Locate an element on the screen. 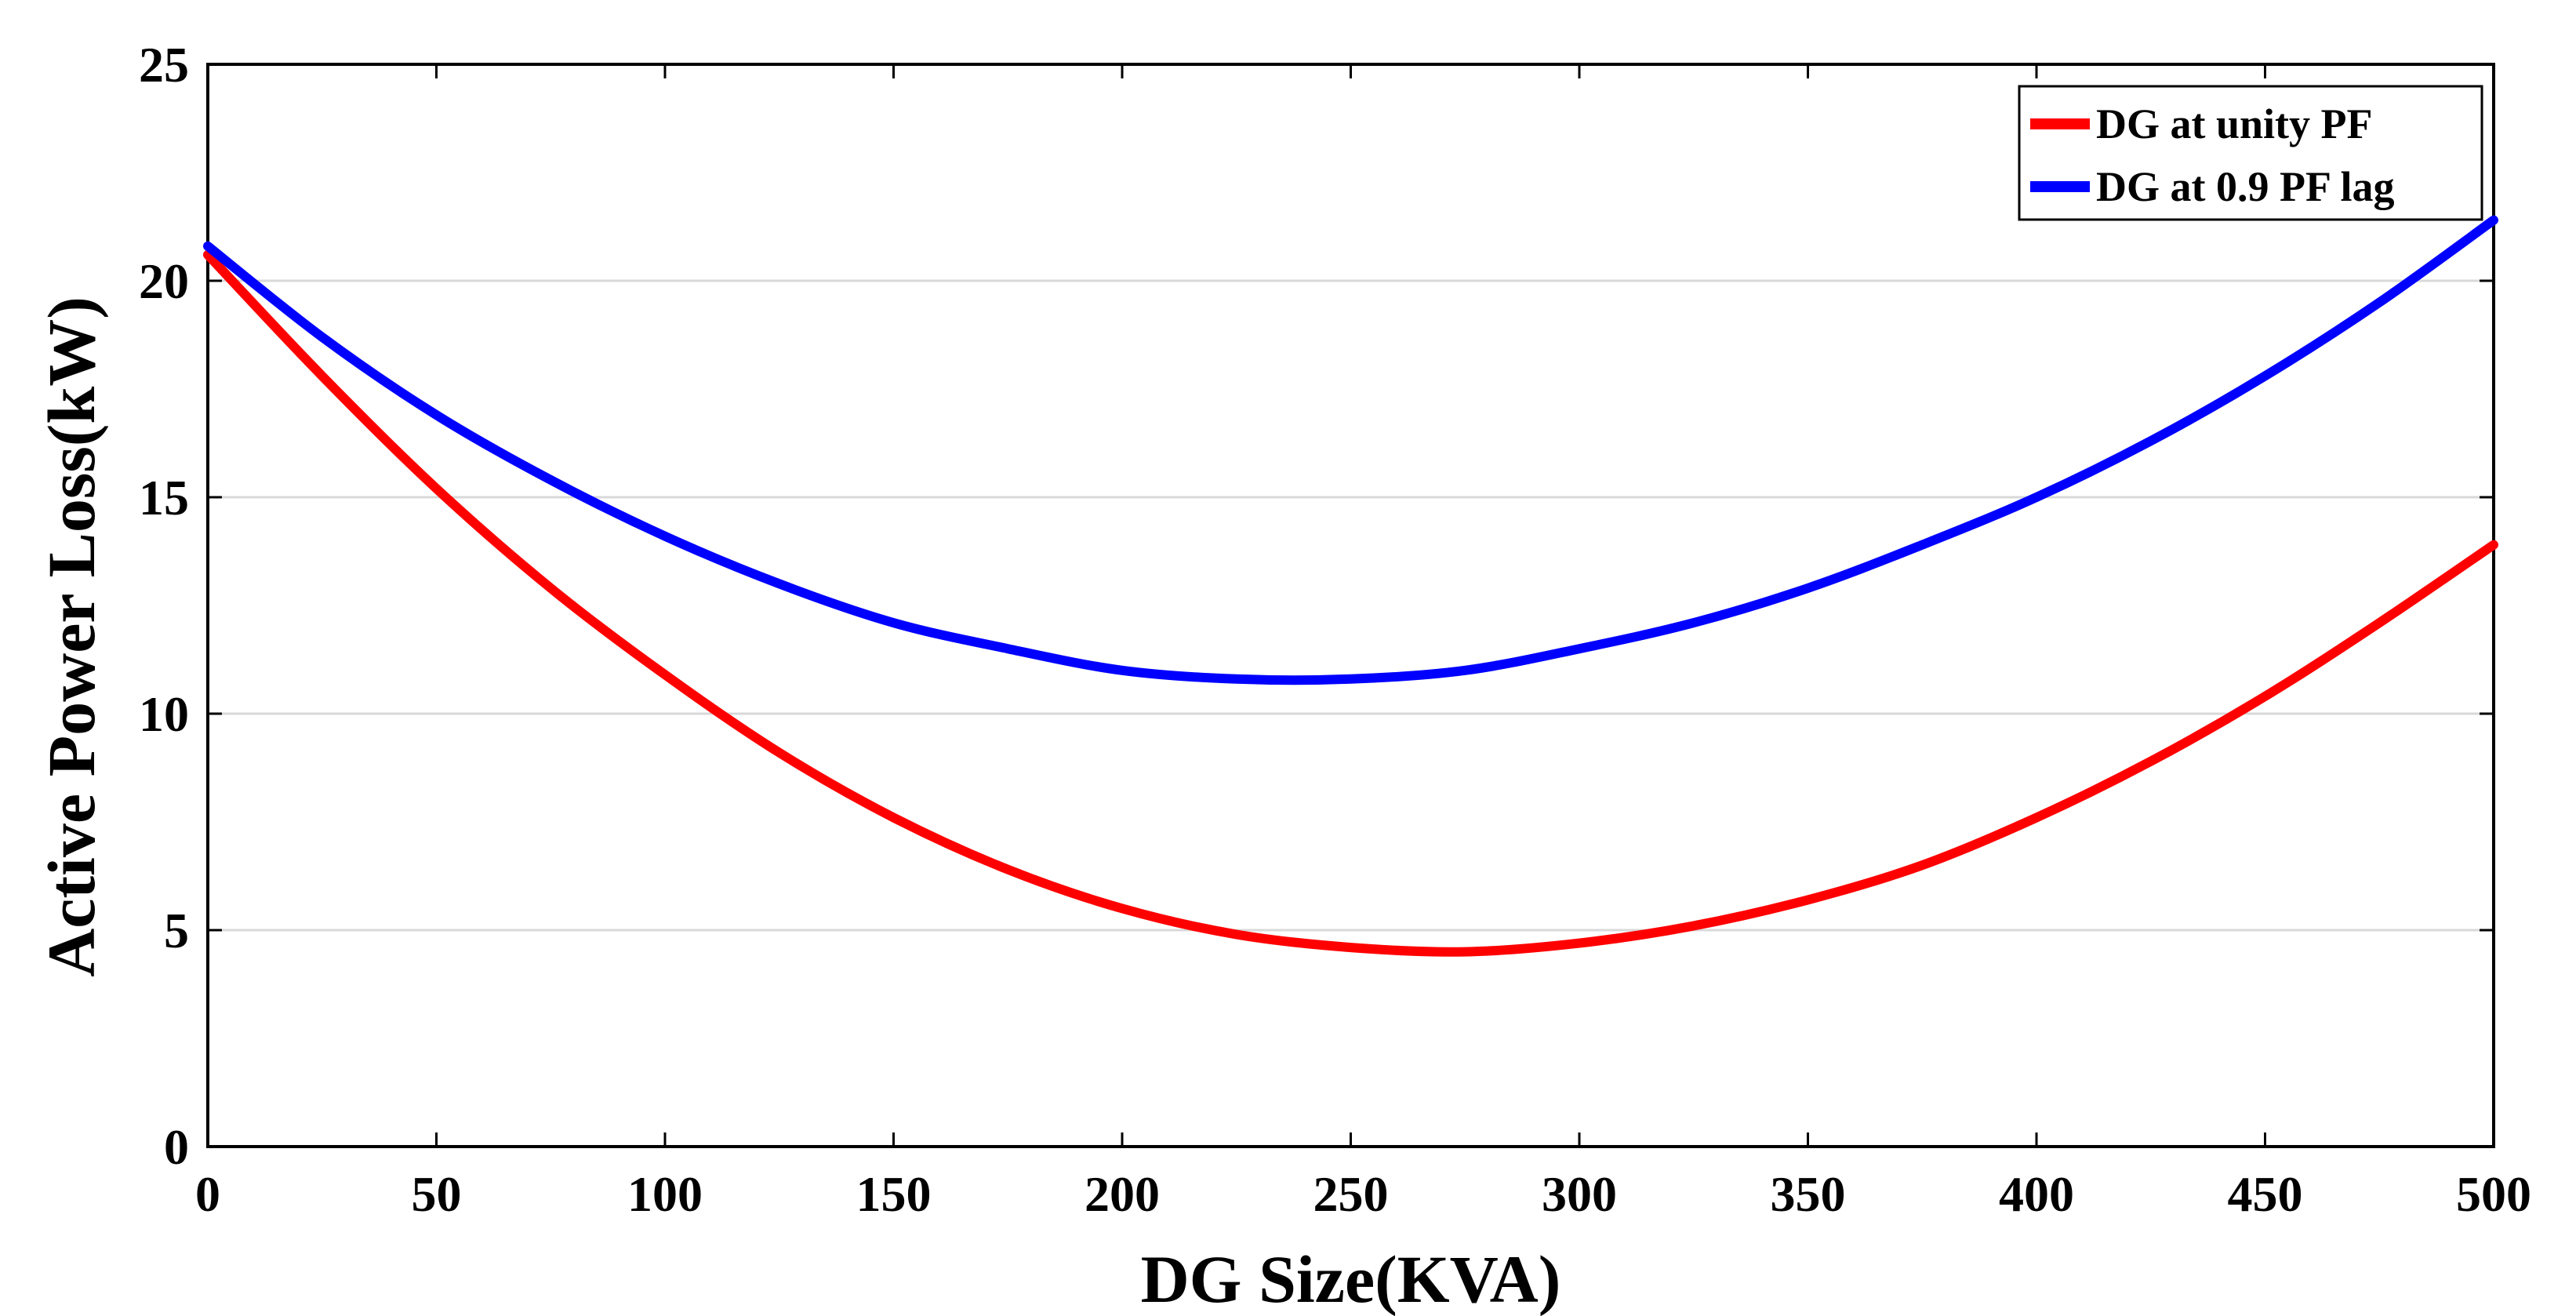 This screenshot has height=1316, width=2576. y-tick-label-0: 0 is located at coordinates (176, 1147).